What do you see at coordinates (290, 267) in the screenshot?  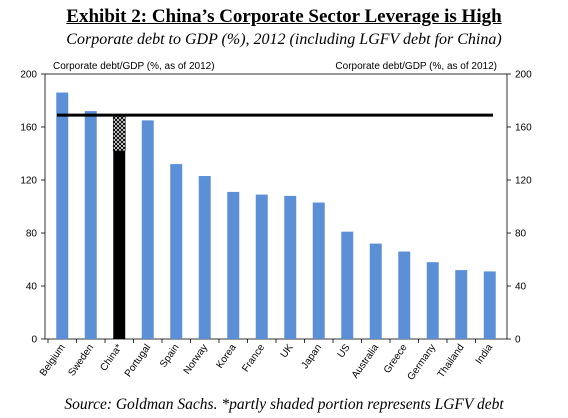 I see `bar-uk` at bounding box center [290, 267].